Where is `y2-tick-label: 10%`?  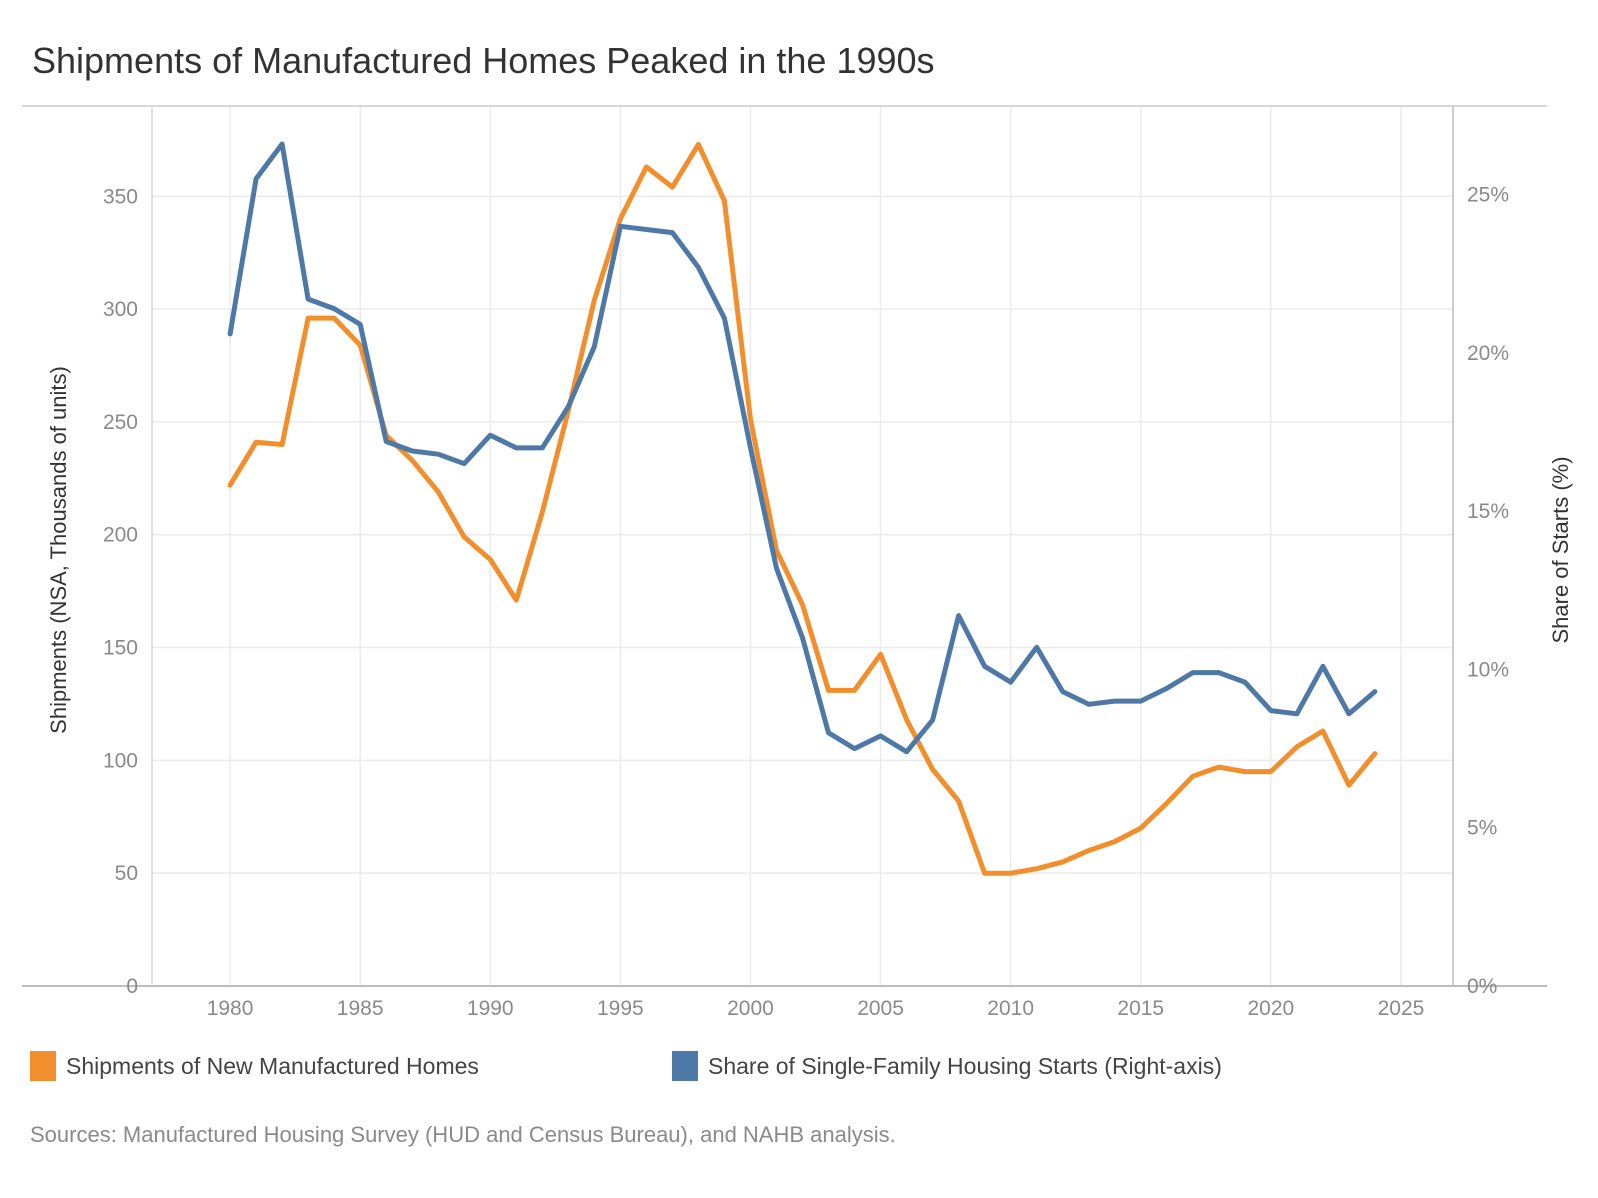
y2-tick-label: 10% is located at coordinates (1488, 669).